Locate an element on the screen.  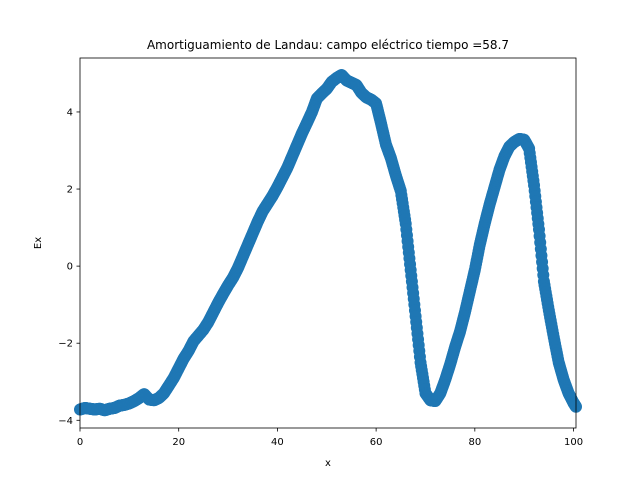
x-axis-ticks: 0 20 40 60 80 100 is located at coordinates (330, 438).